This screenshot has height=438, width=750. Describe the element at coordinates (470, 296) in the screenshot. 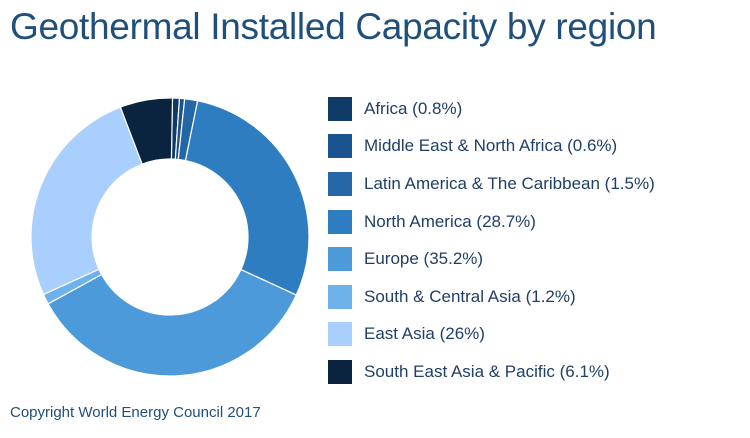

I see `legend-label: South & Central Asia (1.2%)` at that location.